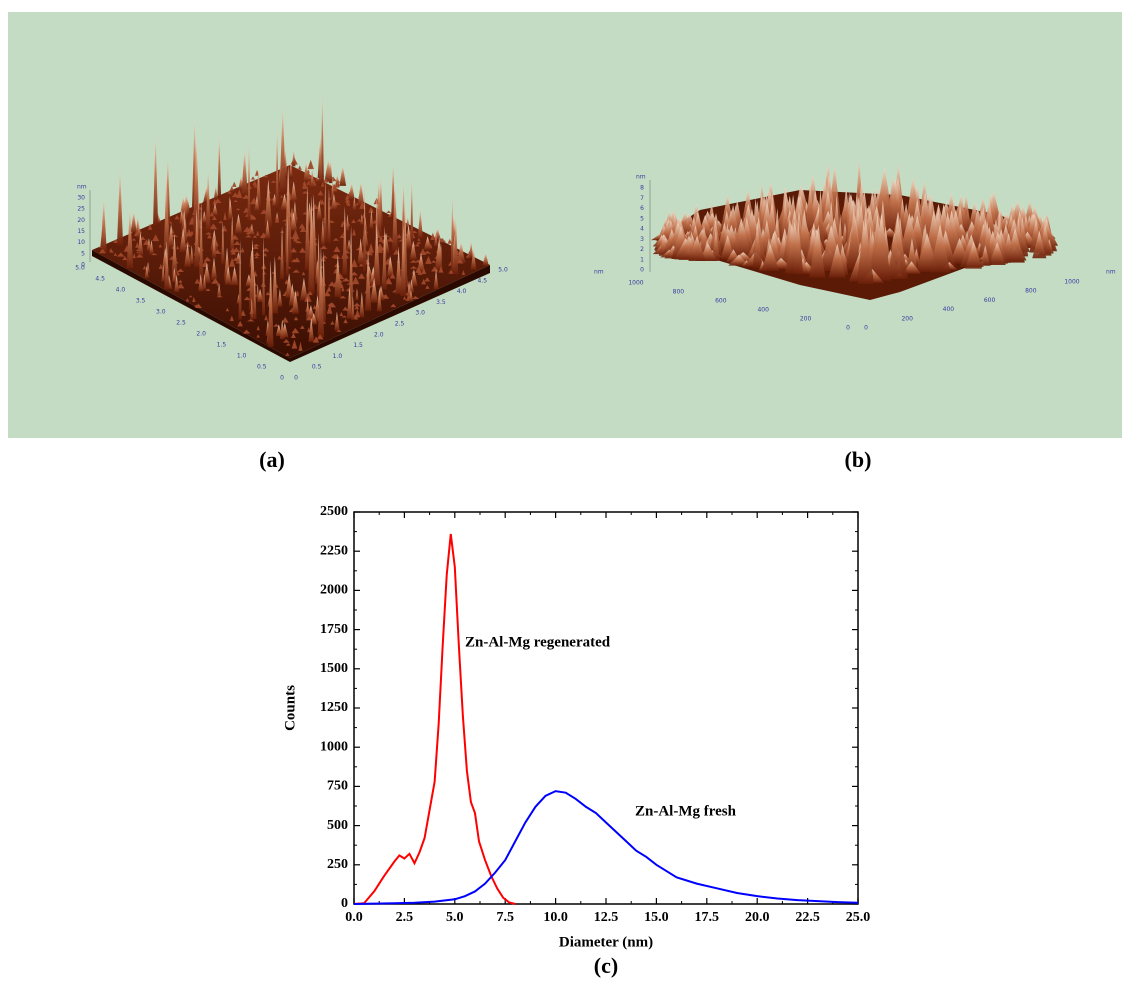 This screenshot has width=1132, height=991. What do you see at coordinates (606, 847) in the screenshot?
I see `data-line` at bounding box center [606, 847].